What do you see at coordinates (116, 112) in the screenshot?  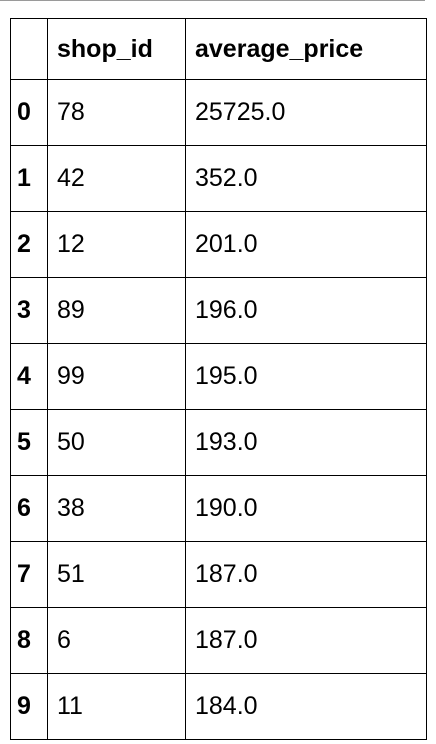 I see `shop-id-cell: 78` at bounding box center [116, 112].